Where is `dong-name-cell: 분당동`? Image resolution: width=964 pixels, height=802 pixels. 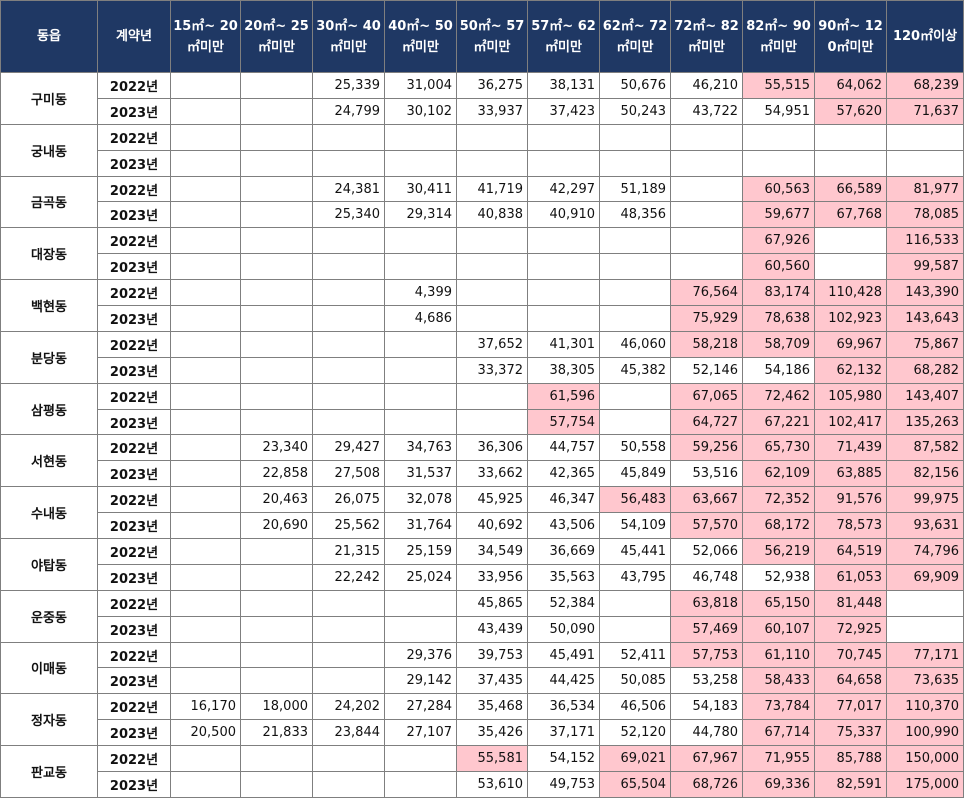 dong-name-cell: 분당동 is located at coordinates (49, 357).